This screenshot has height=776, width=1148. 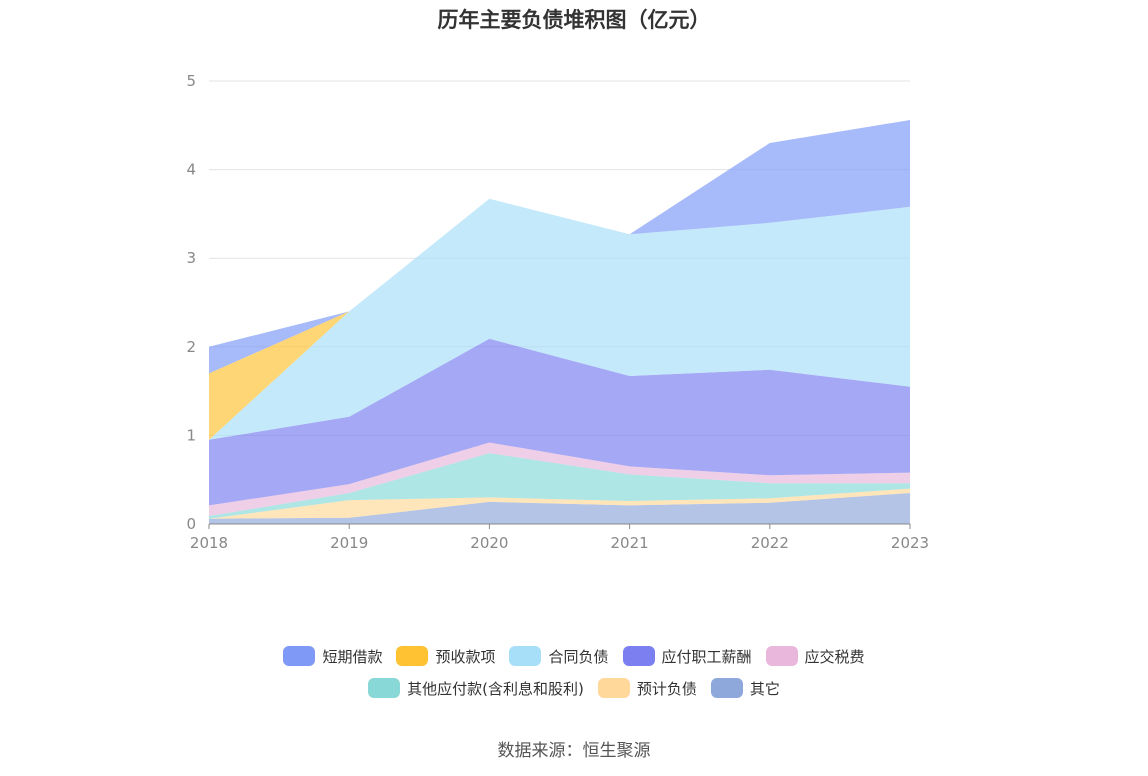 What do you see at coordinates (764, 688) in the screenshot?
I see `legend-label: 其它` at bounding box center [764, 688].